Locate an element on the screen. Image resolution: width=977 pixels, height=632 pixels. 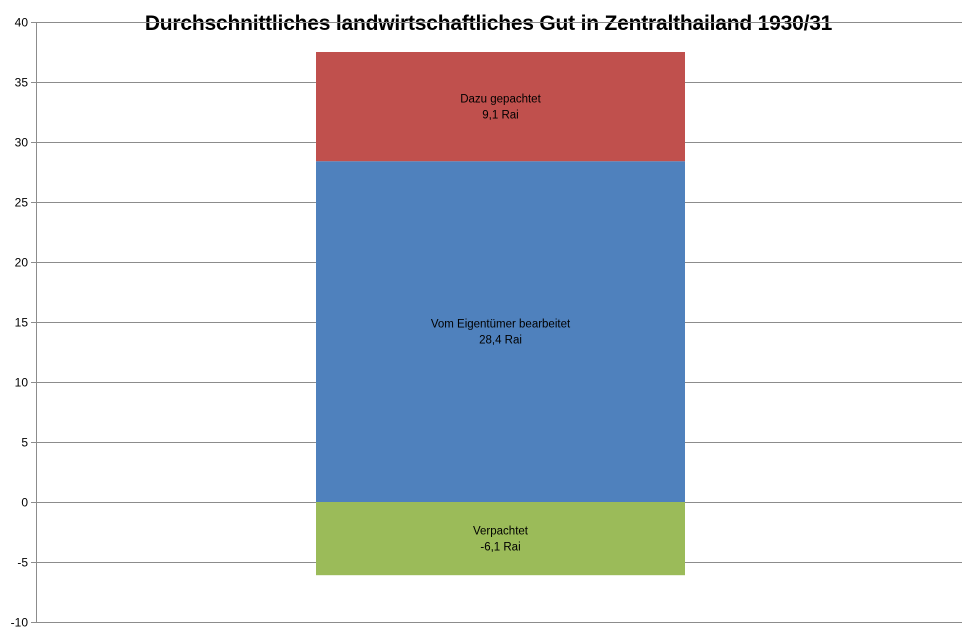
y-tick-label: 10 is located at coordinates (22, 383).